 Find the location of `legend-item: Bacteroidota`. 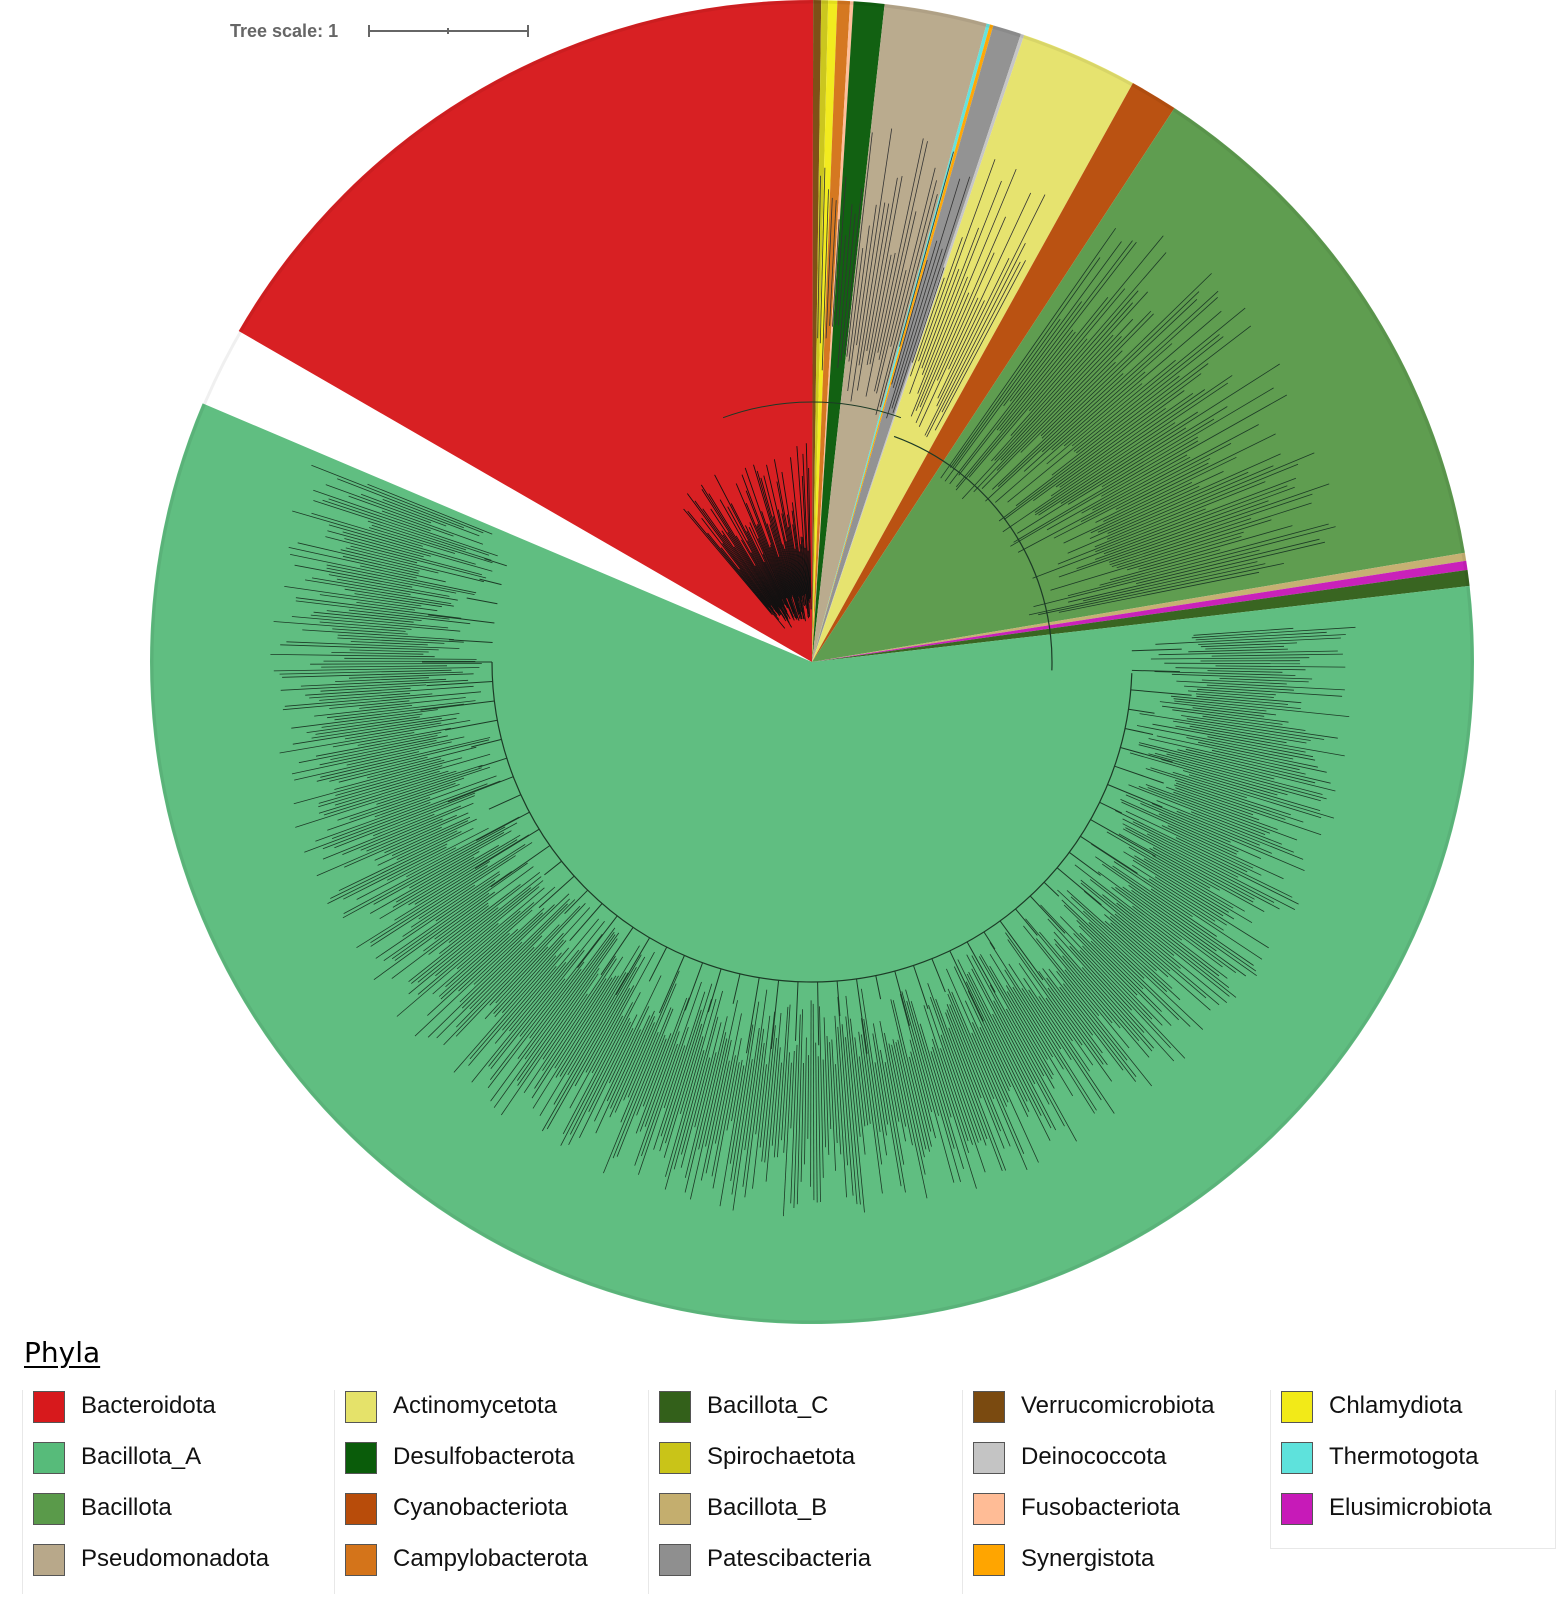

legend-item: Bacteroidota is located at coordinates (165, 1415).